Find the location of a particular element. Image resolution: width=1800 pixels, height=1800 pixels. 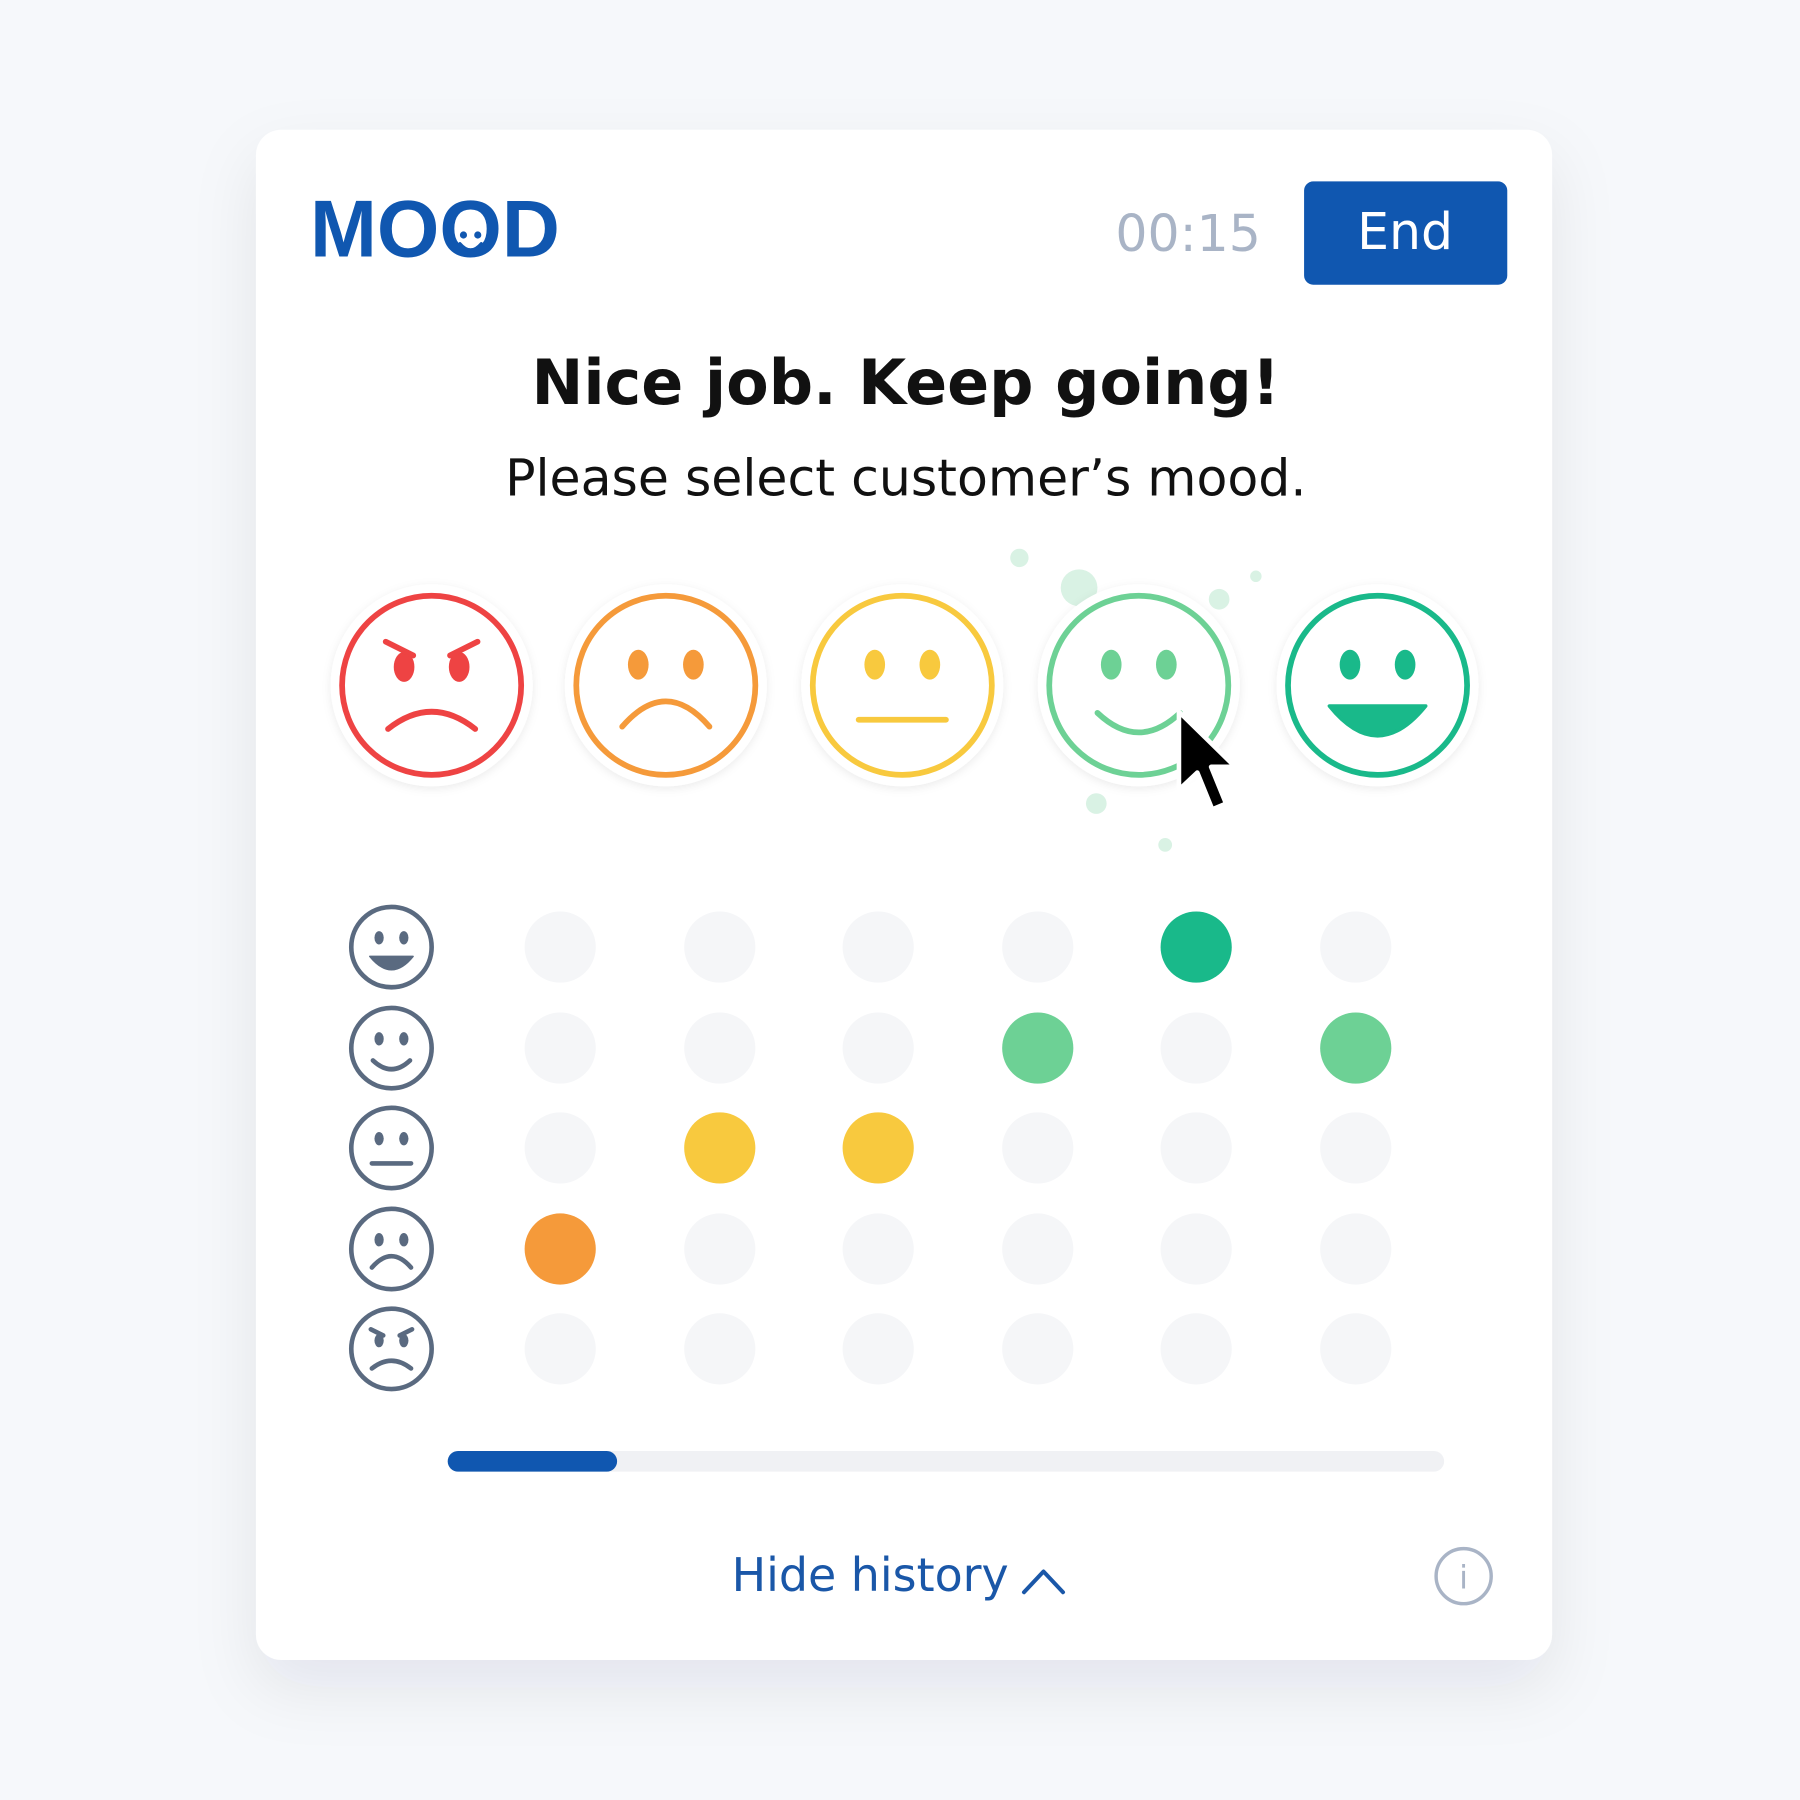

info-label: i is located at coordinates (1463, 1578).